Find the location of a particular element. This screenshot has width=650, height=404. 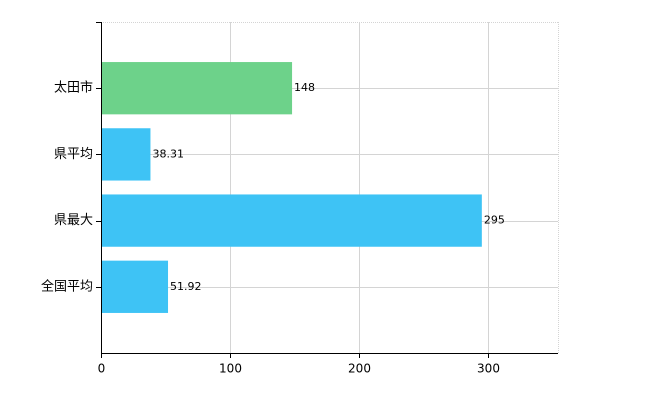

y-tick-label: 全国平均 is located at coordinates (67, 286).